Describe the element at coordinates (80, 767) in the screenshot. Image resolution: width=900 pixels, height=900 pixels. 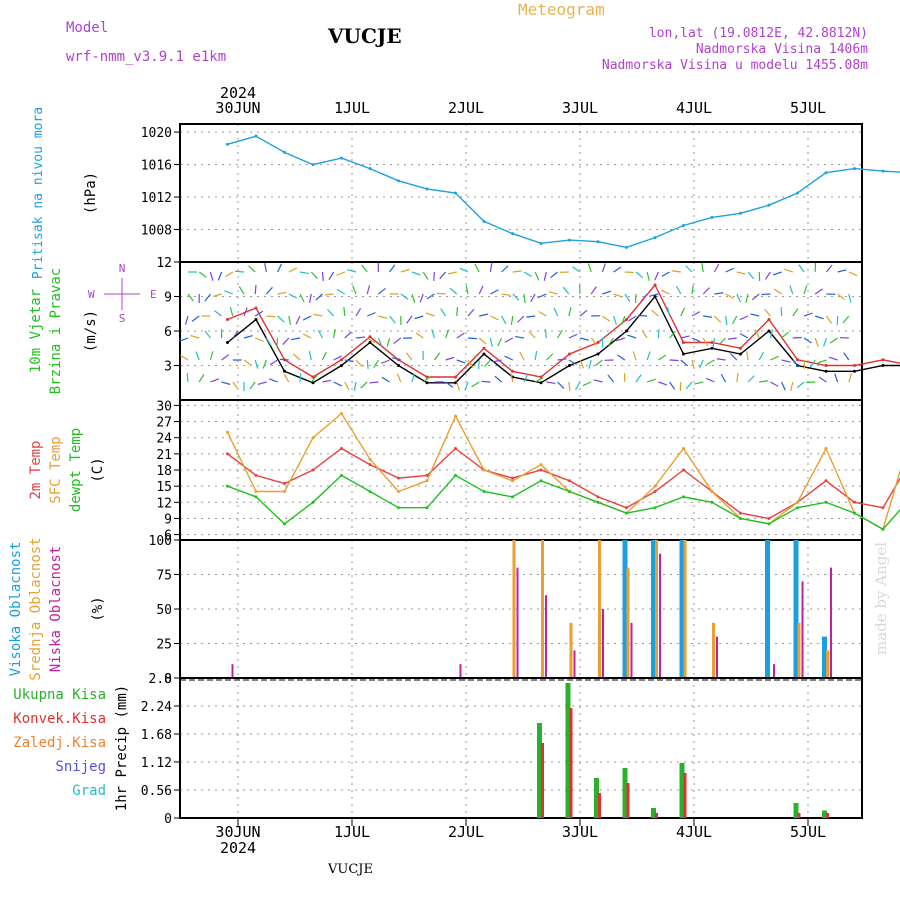
I see `precip-legend-item: Snijeg` at that location.